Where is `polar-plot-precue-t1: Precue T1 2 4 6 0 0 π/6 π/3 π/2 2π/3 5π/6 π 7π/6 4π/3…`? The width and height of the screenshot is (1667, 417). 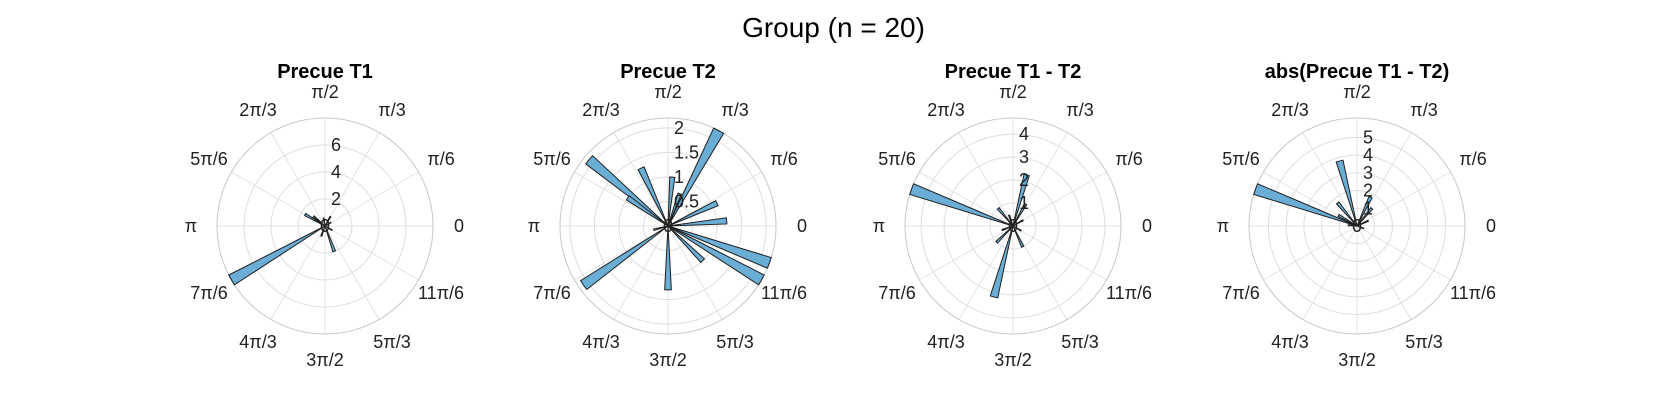
polar-plot-precue-t1: Precue T1 2 4 6 0 0 π/6 π/3 π/2 2π/3 5π/6 π 7π/6 4π/3… is located at coordinates (324, 215).